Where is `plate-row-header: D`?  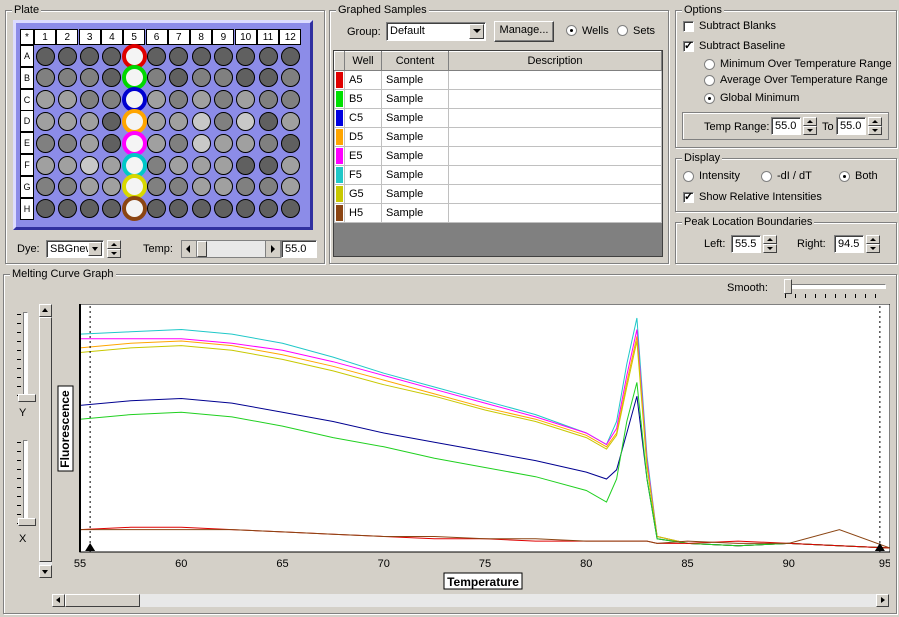
plate-row-header: D is located at coordinates (27, 121).